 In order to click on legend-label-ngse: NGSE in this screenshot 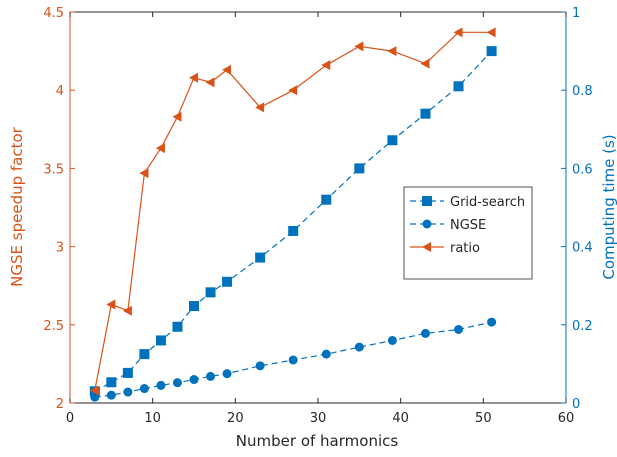, I will do `click(468, 225)`.